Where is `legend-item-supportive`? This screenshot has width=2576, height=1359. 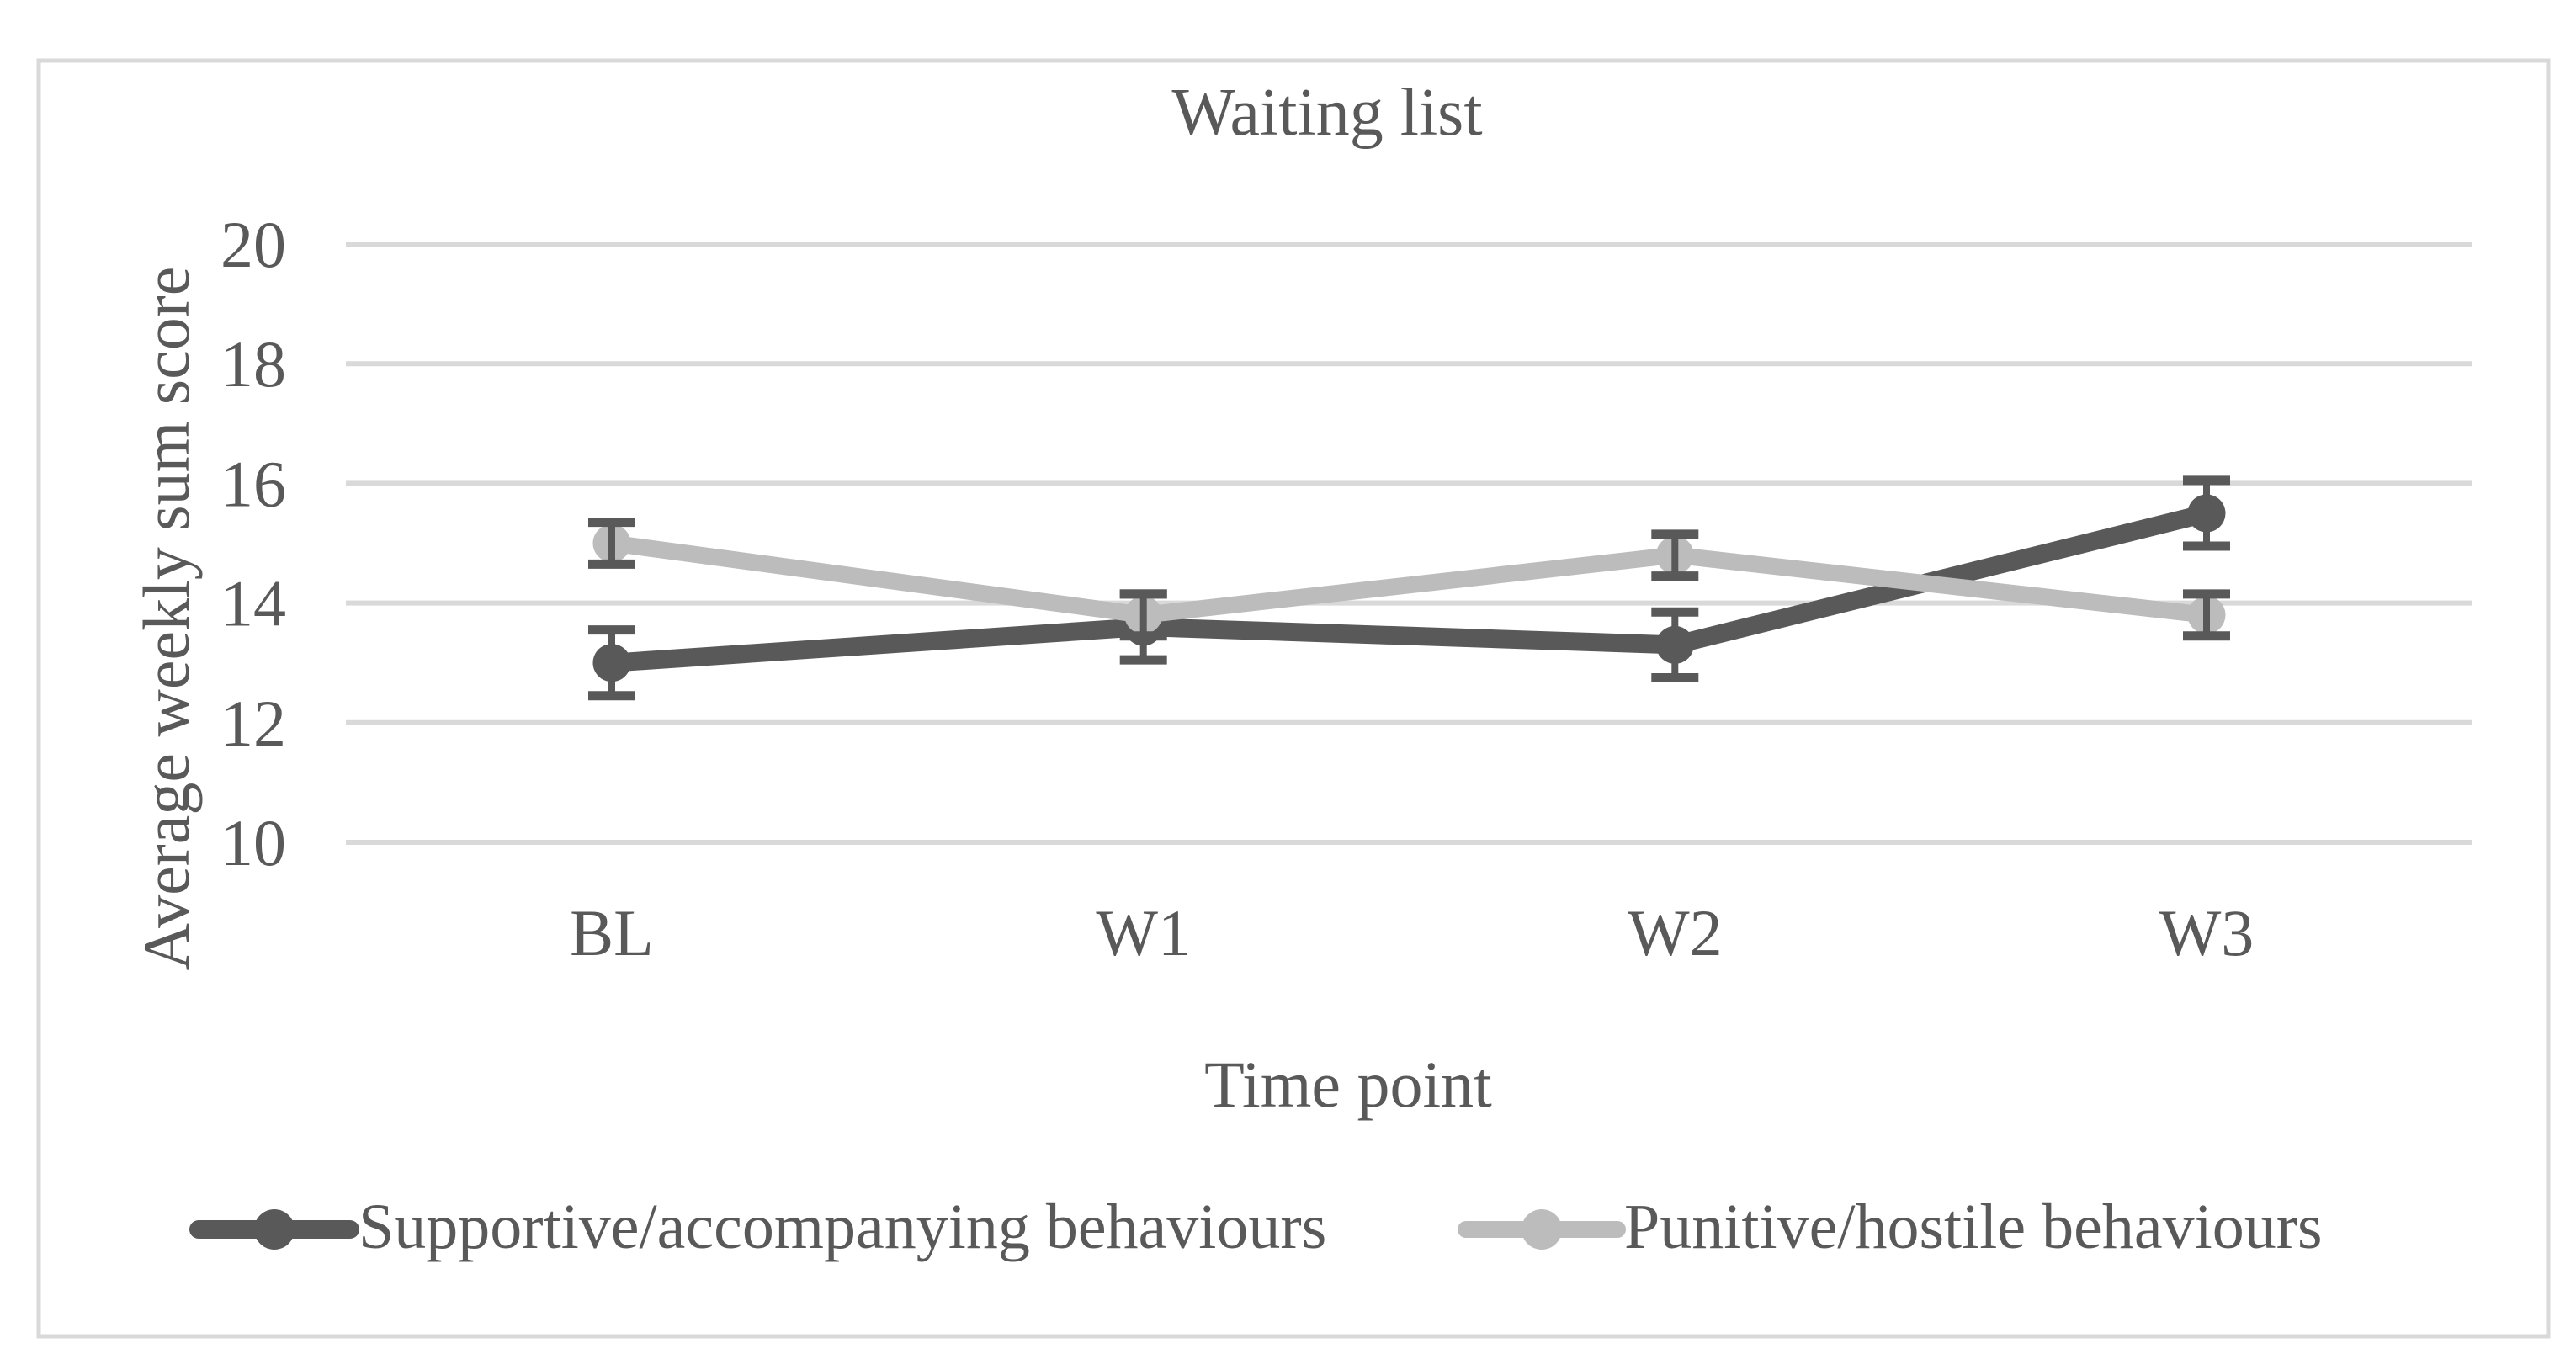 legend-item-supportive is located at coordinates (274, 1229).